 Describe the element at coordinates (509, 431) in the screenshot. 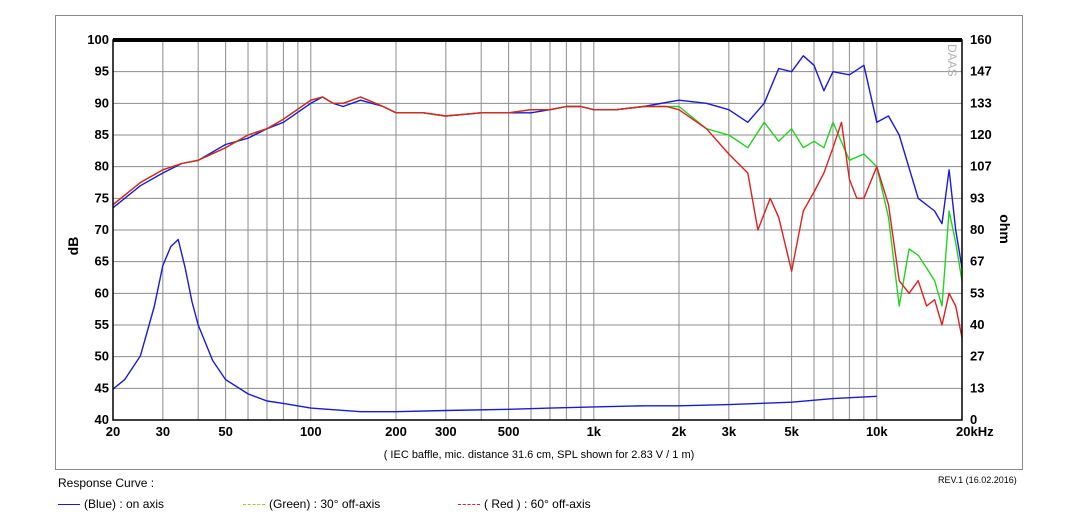

I see `x-tick-label: 500` at that location.